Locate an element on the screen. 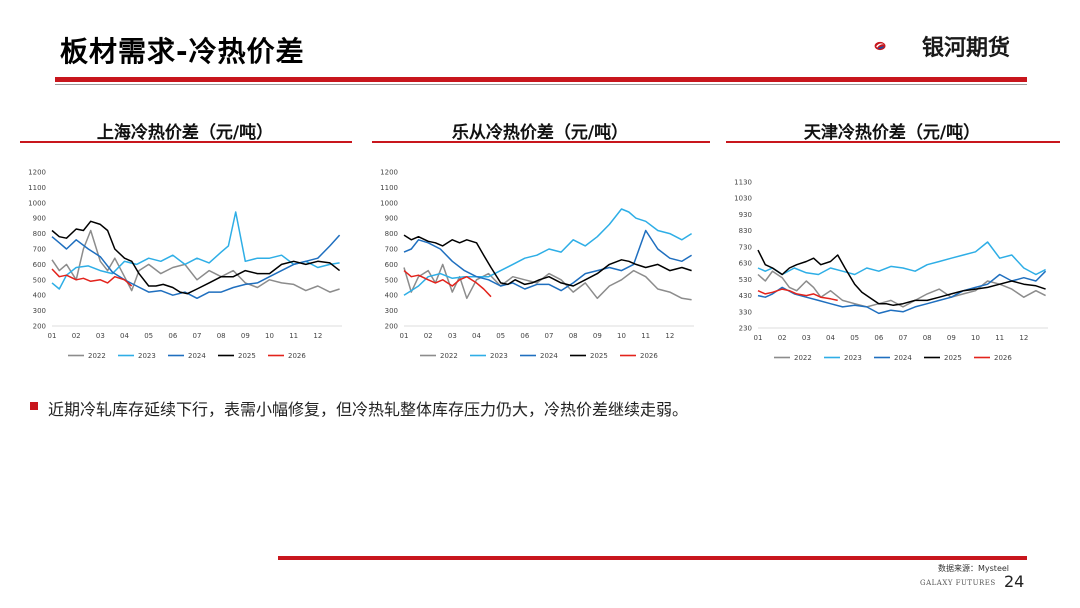 This screenshot has width=1080, height=608. y-tick-label: 830 is located at coordinates (745, 231).